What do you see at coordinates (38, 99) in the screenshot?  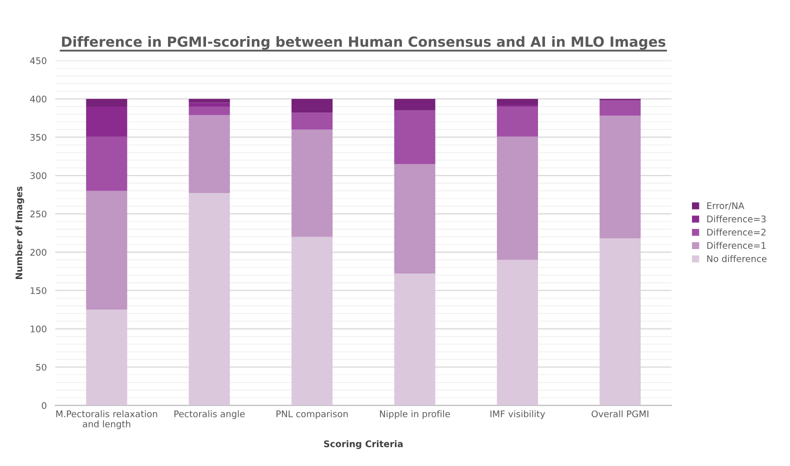 I see `y-tick-label: 400` at bounding box center [38, 99].